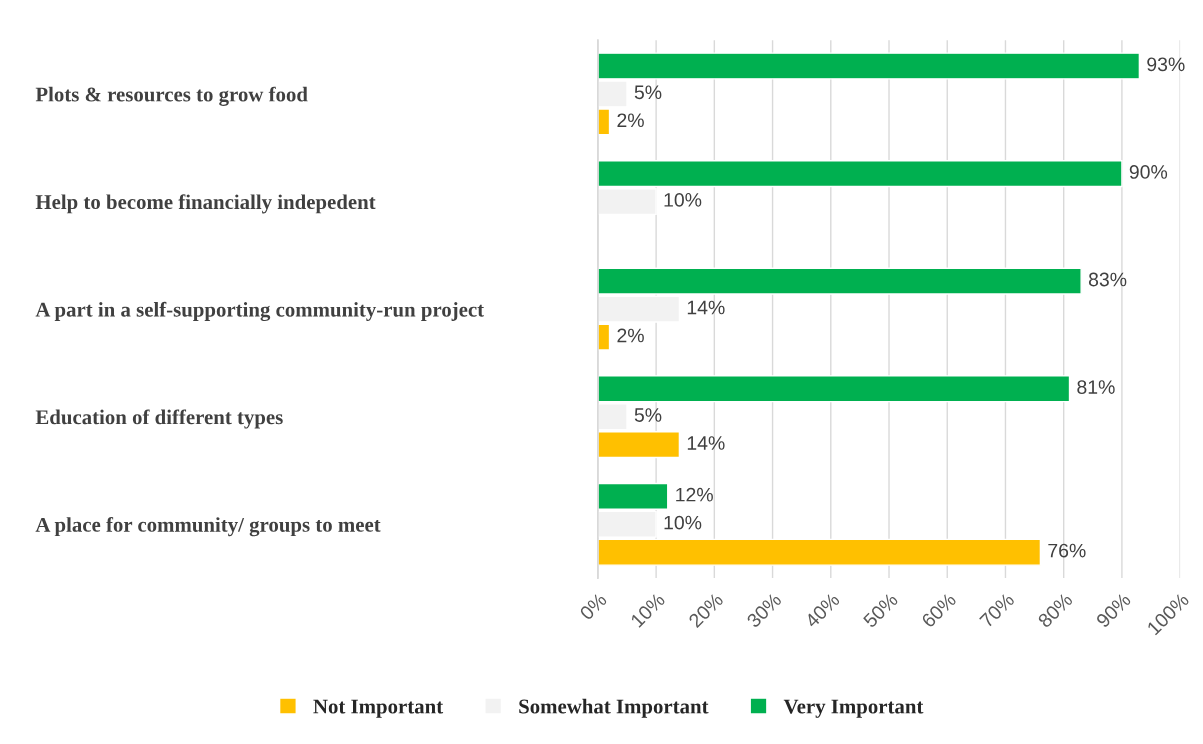  Describe the element at coordinates (1055, 610) in the screenshot. I see `x-tick-label: 80%` at that location.